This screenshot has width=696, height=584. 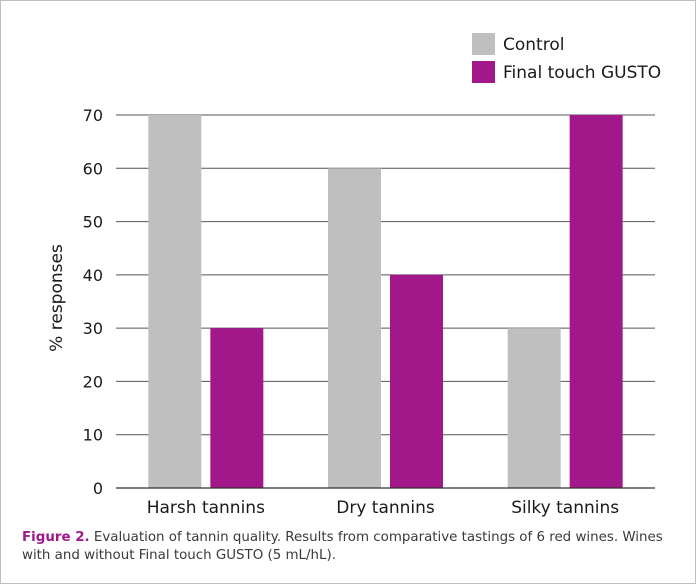 I want to click on legend: Control Final touch GUSTO, so click(x=566, y=58).